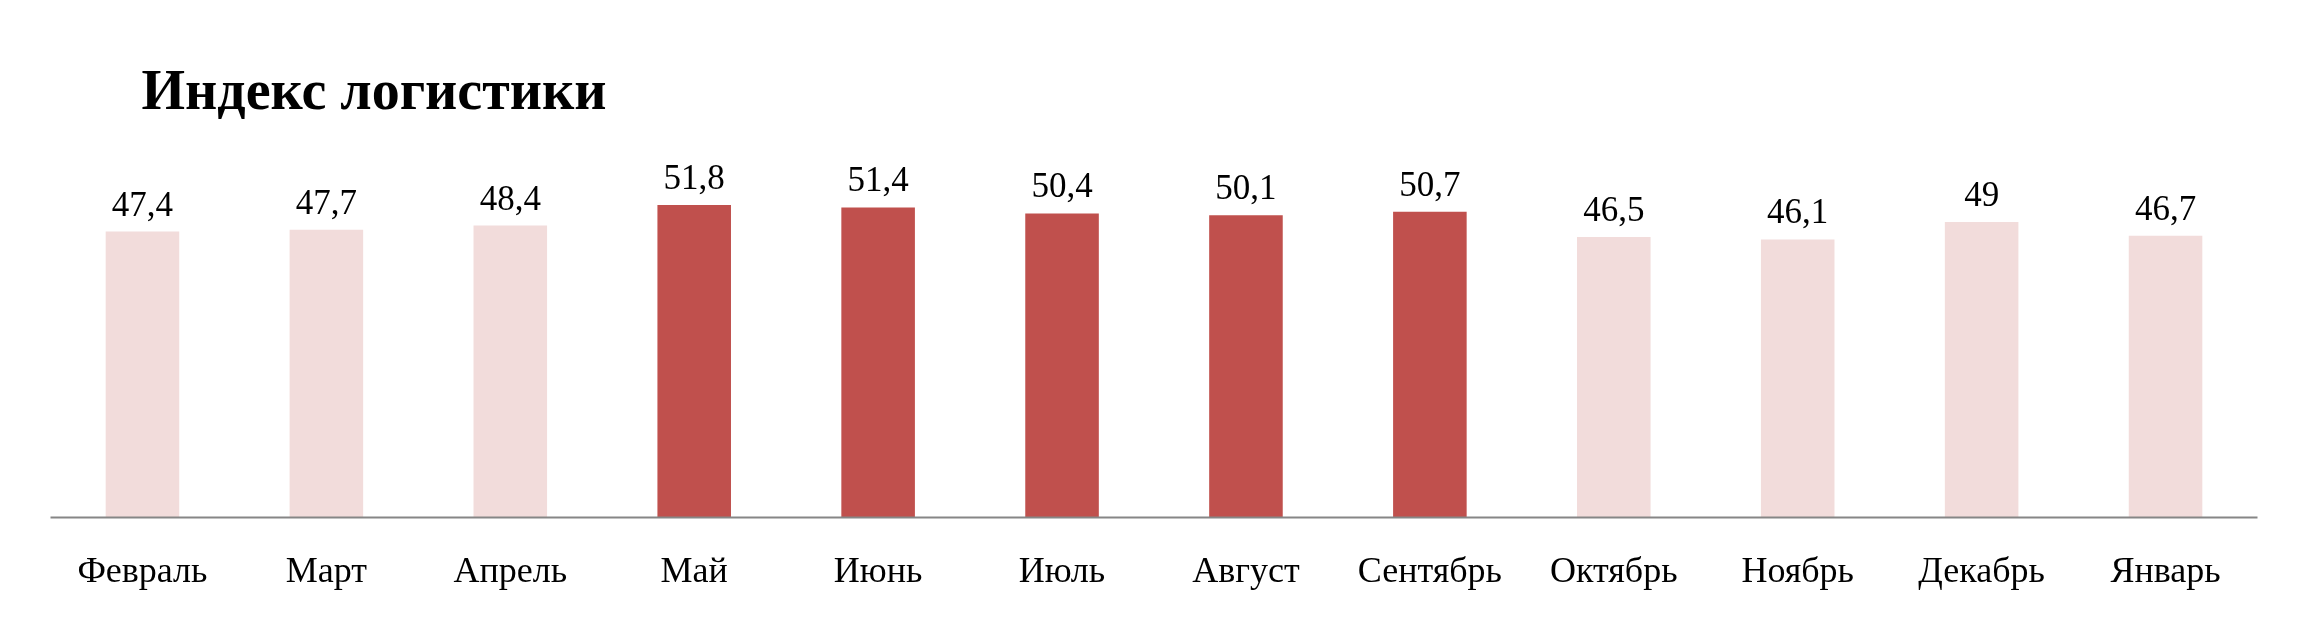 This screenshot has width=2307, height=620. I want to click on data-label: 46,1, so click(1798, 212).